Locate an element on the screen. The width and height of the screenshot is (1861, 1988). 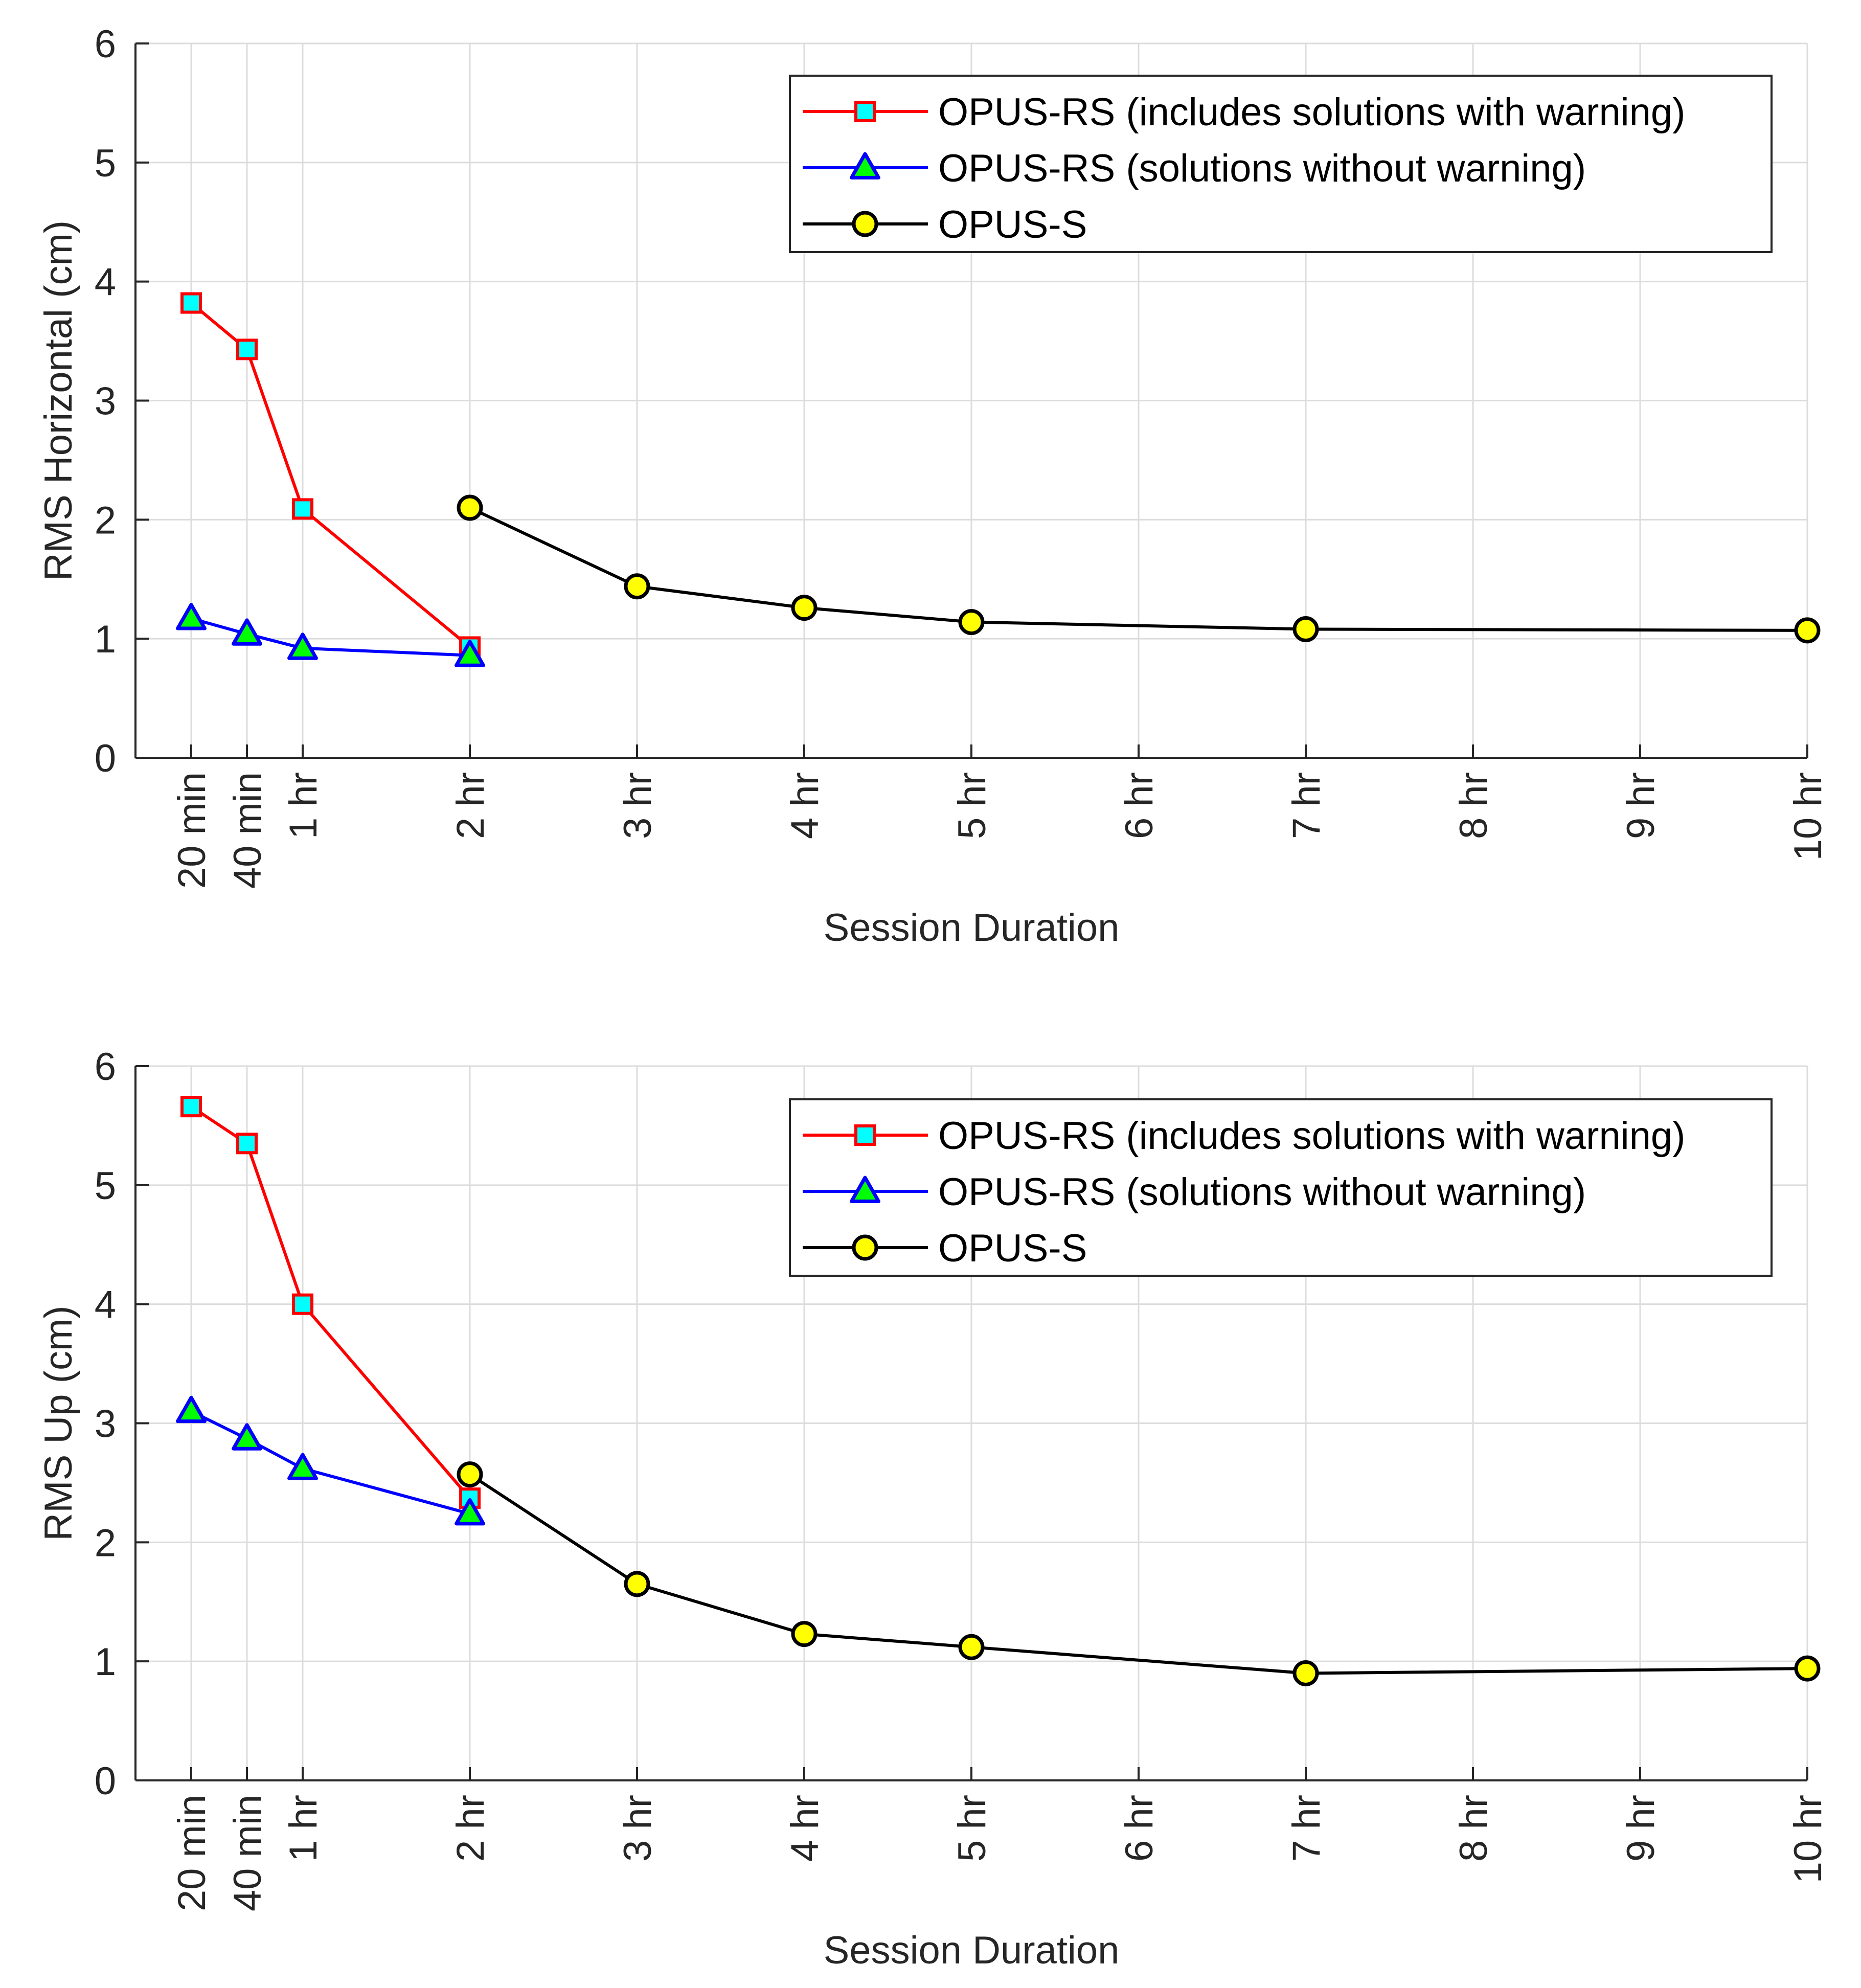
y-axis-label: RMS Horizontal (cm) is located at coordinates (58, 400).